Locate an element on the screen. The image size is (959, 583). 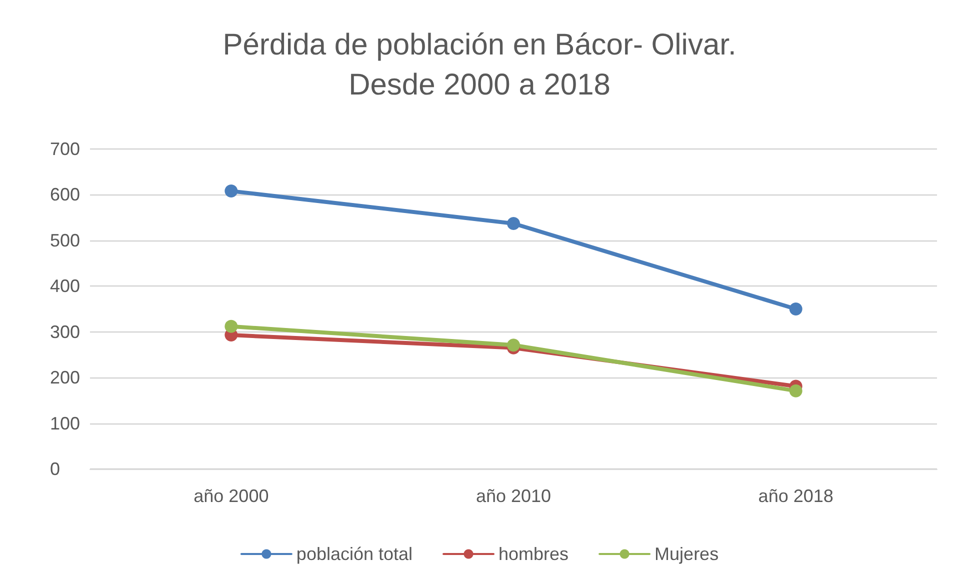
y-tick-label: 600 is located at coordinates (65, 194).